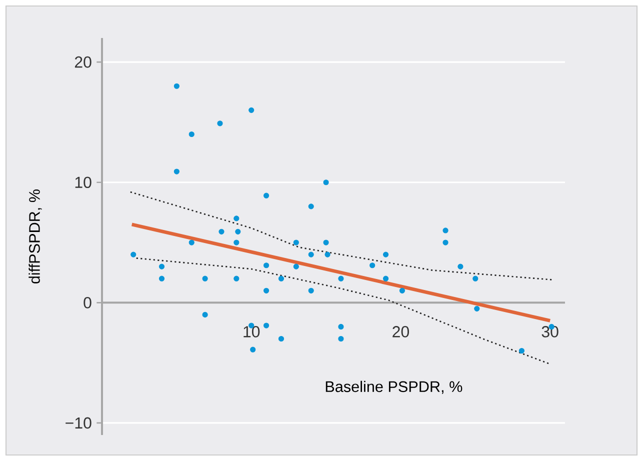 This screenshot has height=461, width=643. Describe the element at coordinates (394, 387) in the screenshot. I see `x-axis-title: Baseline PSPDR, %` at that location.